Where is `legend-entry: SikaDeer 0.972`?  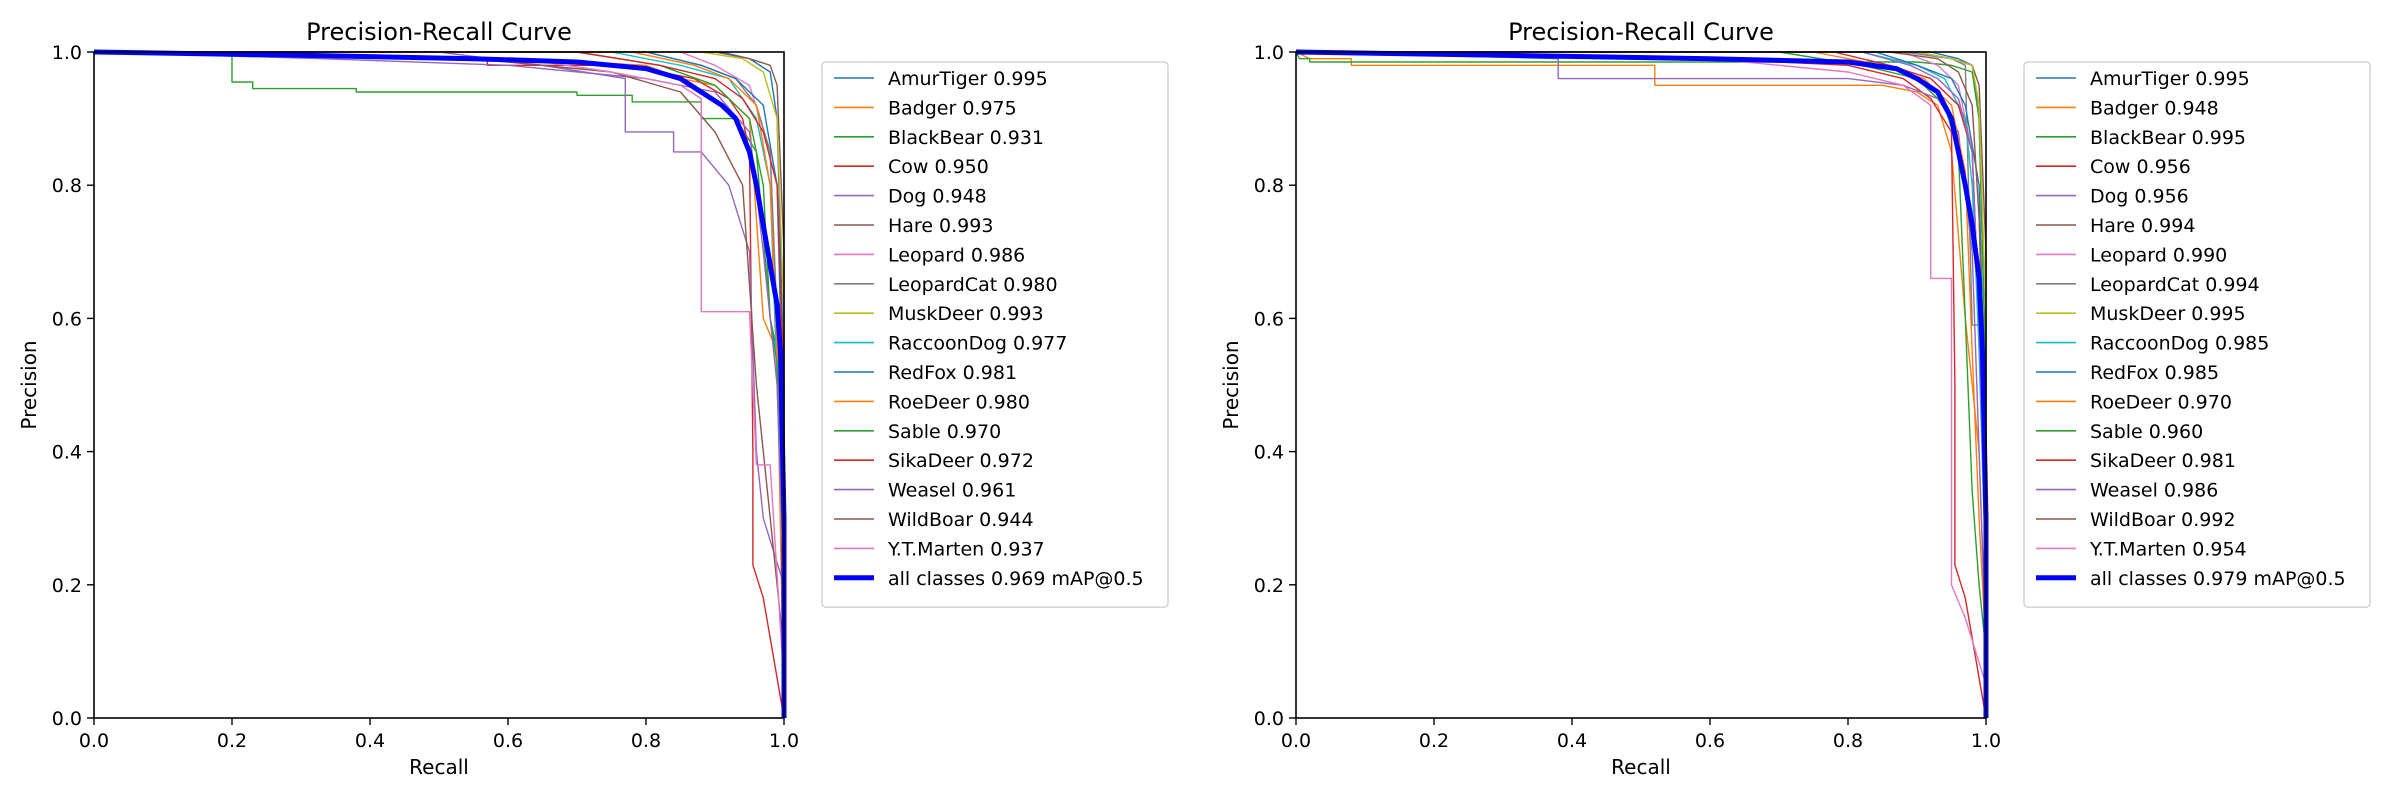
legend-entry: SikaDeer 0.972 is located at coordinates (961, 461).